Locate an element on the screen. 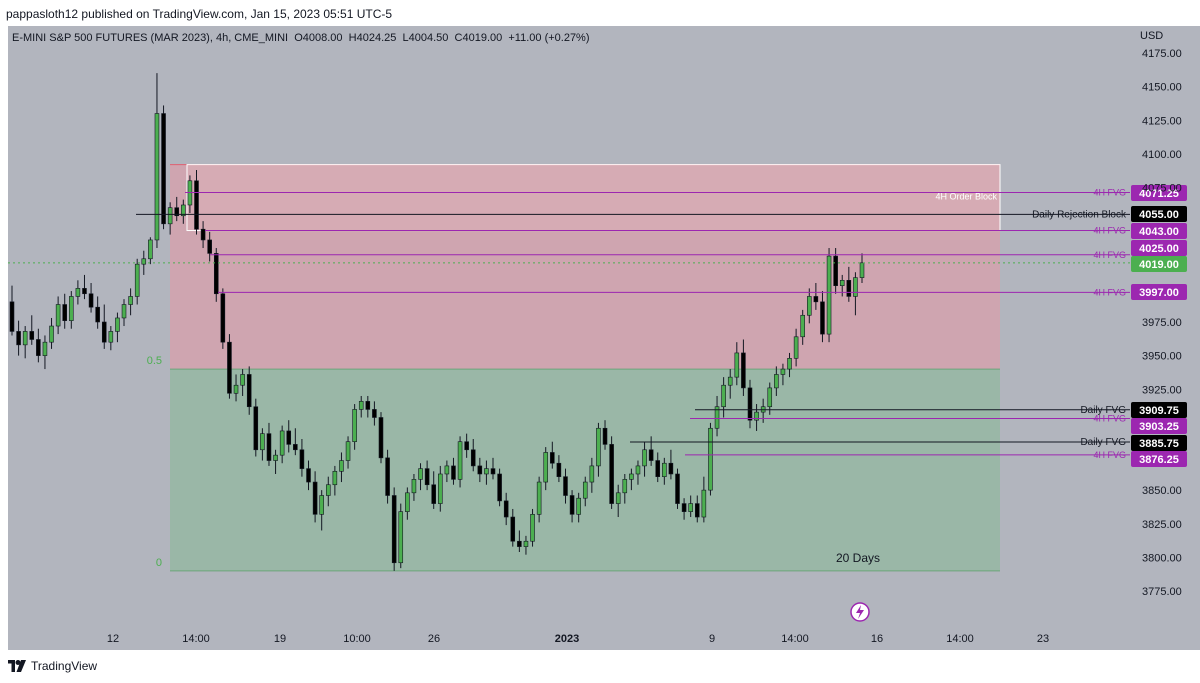 The width and height of the screenshot is (1200, 683). current-price-pill is located at coordinates (1159, 264).